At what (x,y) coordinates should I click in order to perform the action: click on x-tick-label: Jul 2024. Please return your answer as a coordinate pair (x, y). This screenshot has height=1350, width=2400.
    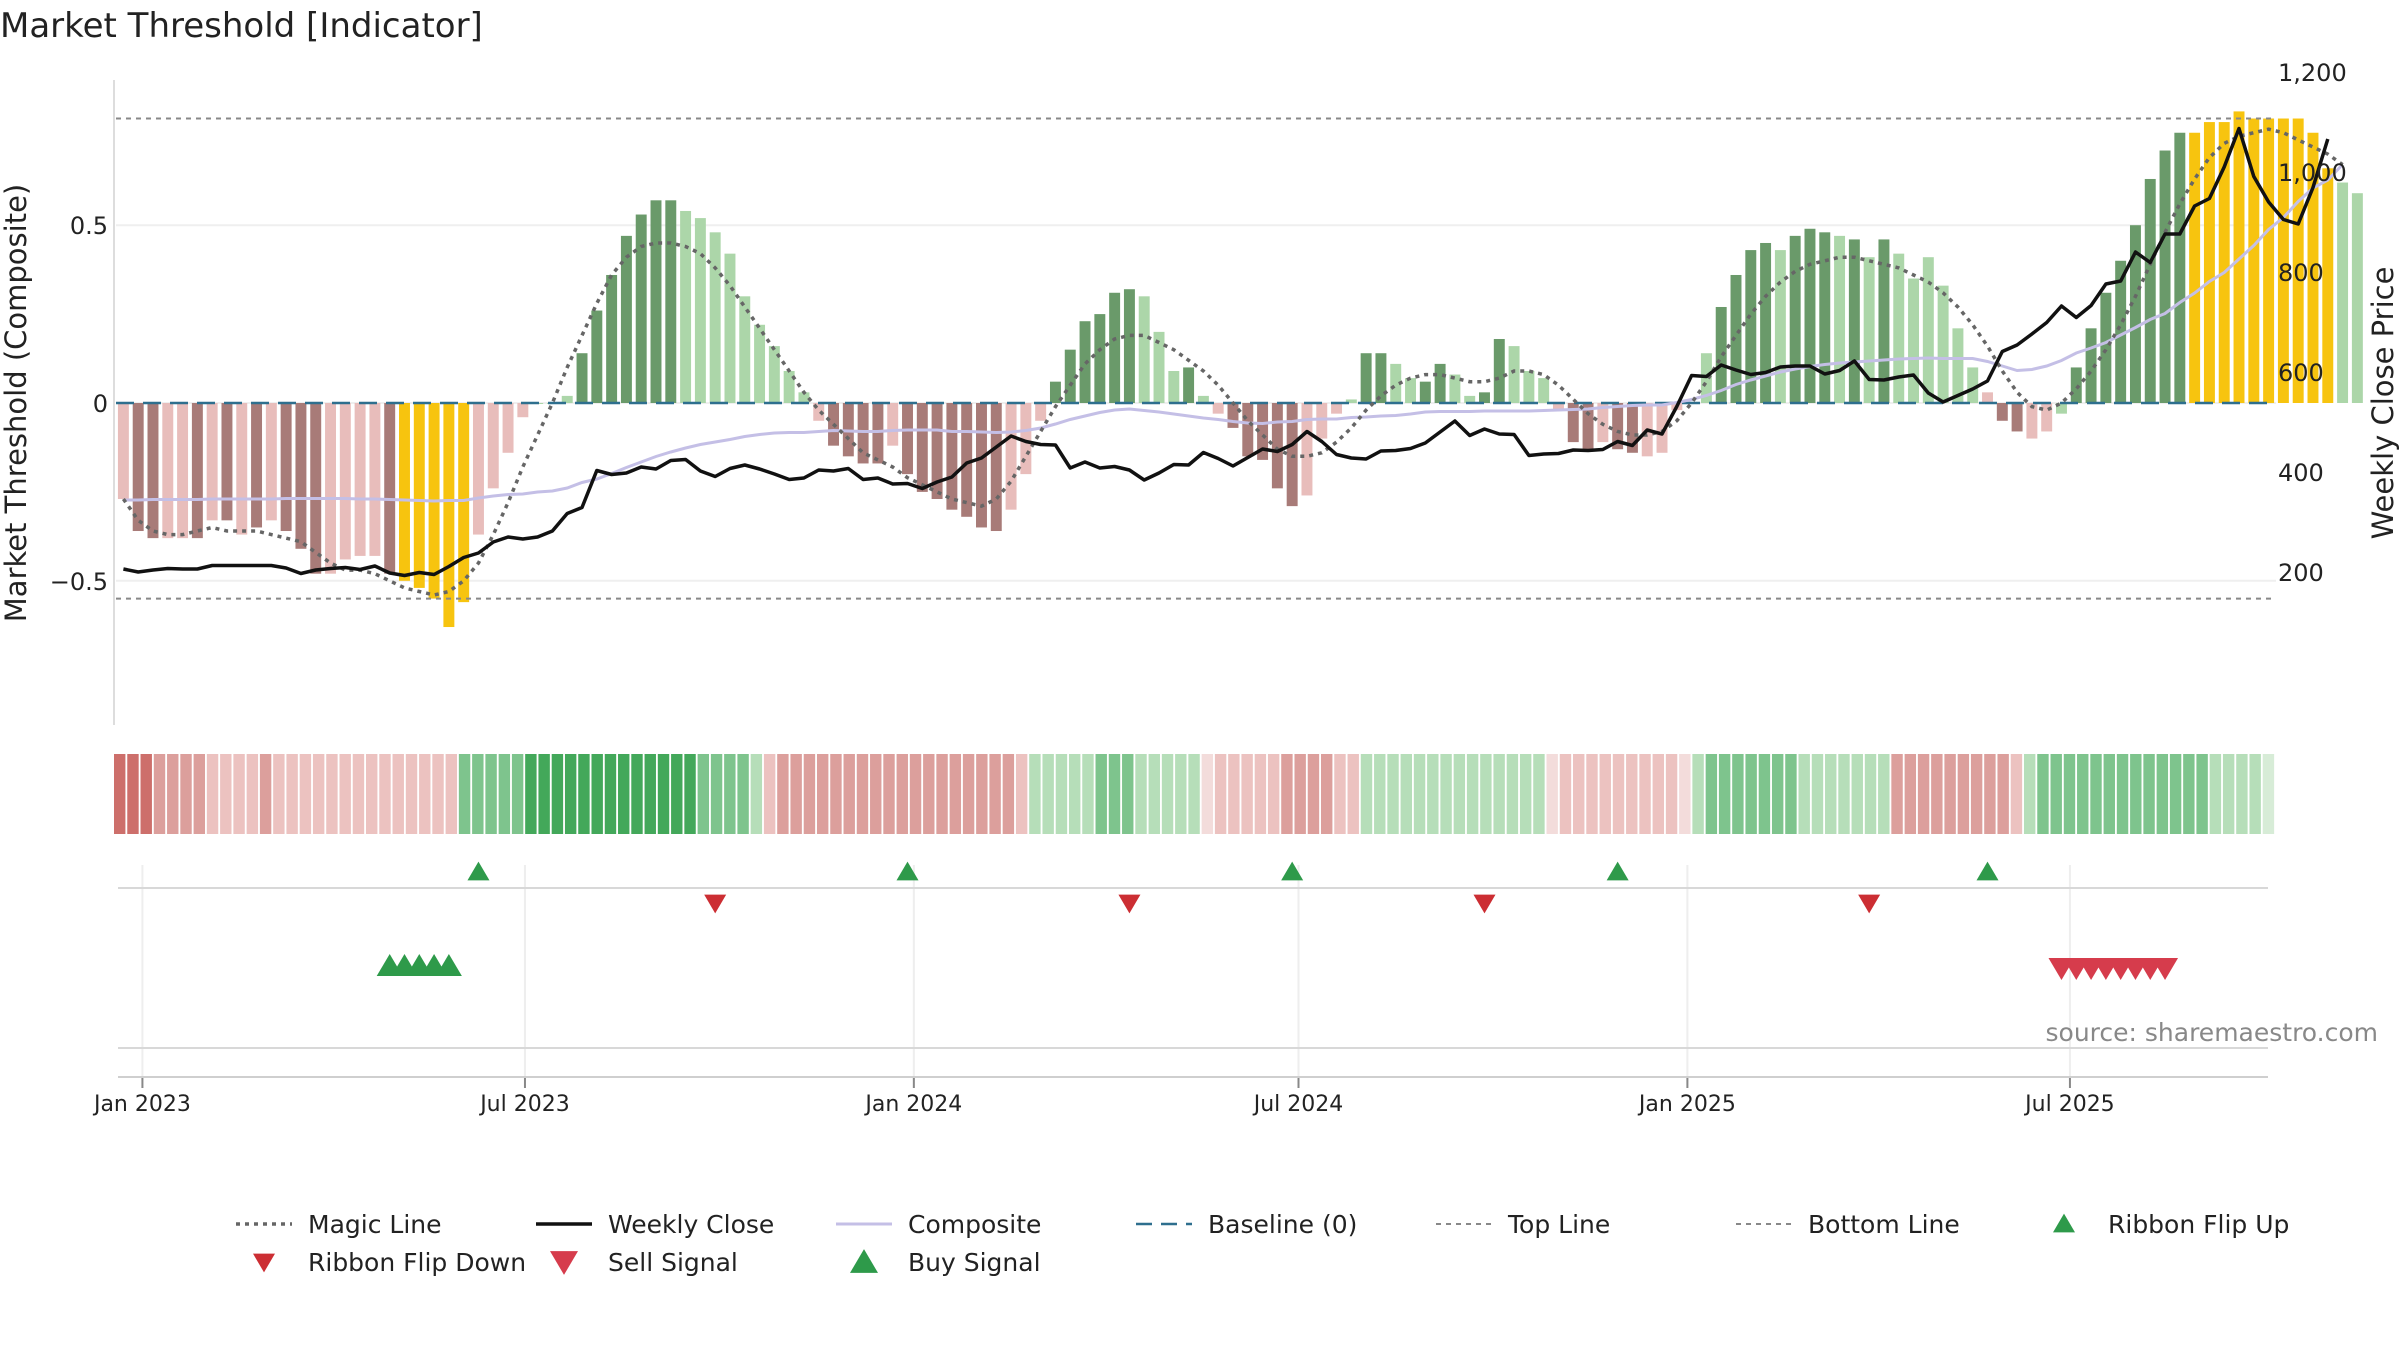
    Looking at the image, I should click on (1298, 1104).